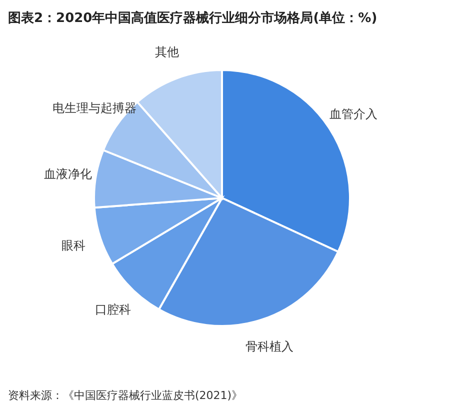 This screenshot has height=412, width=450. What do you see at coordinates (193, 18) in the screenshot?
I see `chart-title: 图表2：2020年中国高值医疗器械行业细分市场格局(单位：%)` at bounding box center [193, 18].